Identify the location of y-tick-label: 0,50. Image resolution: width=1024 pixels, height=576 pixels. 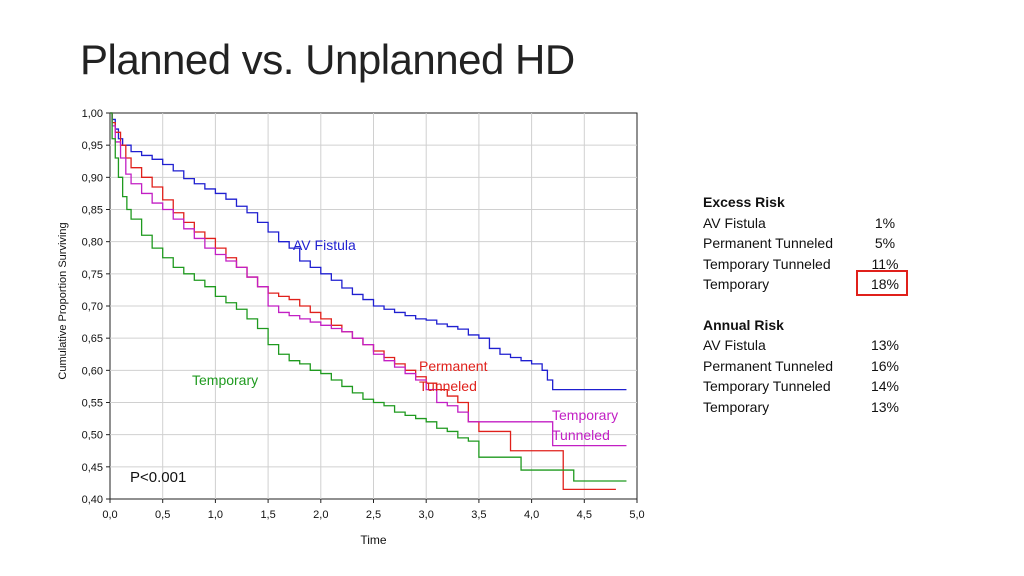
(92, 436).